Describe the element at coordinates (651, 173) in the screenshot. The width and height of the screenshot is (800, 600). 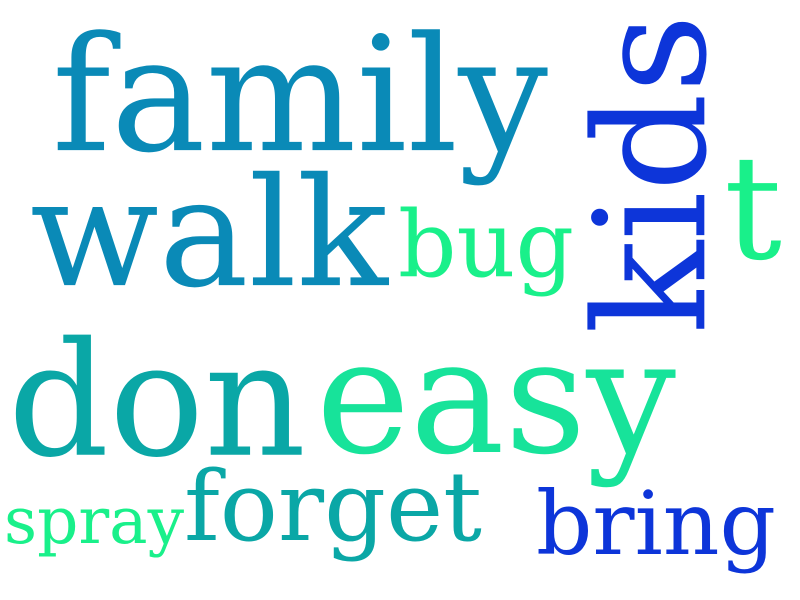
I see `word-kids: kids` at that location.